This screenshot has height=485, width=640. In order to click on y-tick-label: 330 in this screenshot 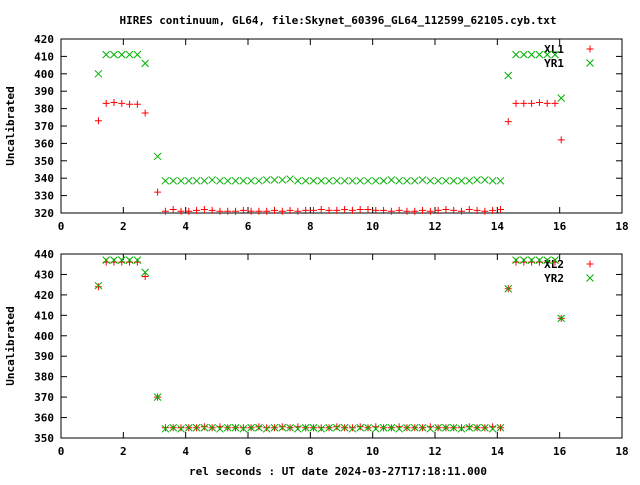, I will do `click(44, 196)`.